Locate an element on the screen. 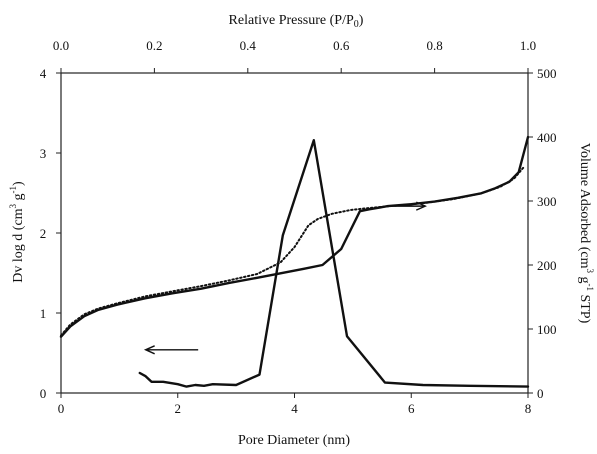  bottom-axis-tick-label: 8 is located at coordinates (528, 408).